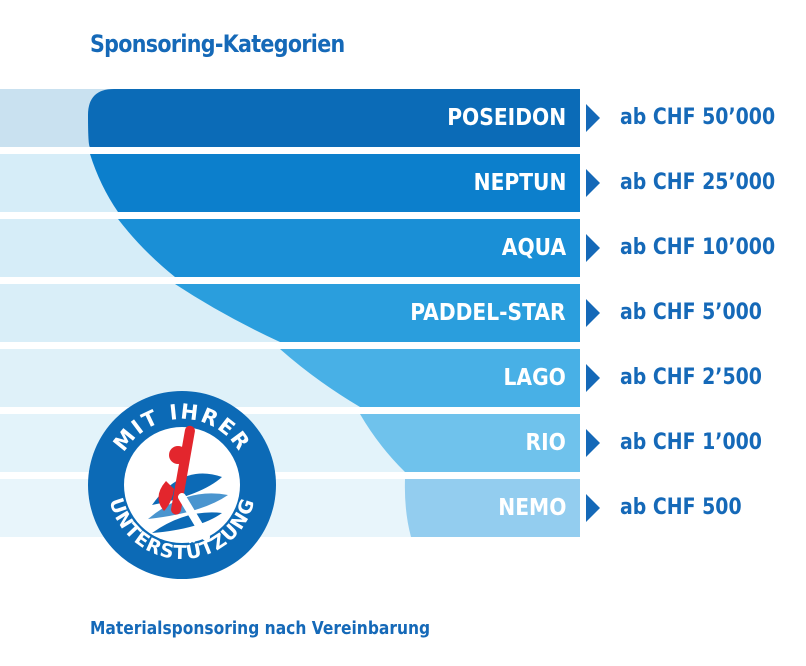 This screenshot has width=806, height=666. Describe the element at coordinates (545, 443) in the screenshot. I see `category-name: RIO` at that location.